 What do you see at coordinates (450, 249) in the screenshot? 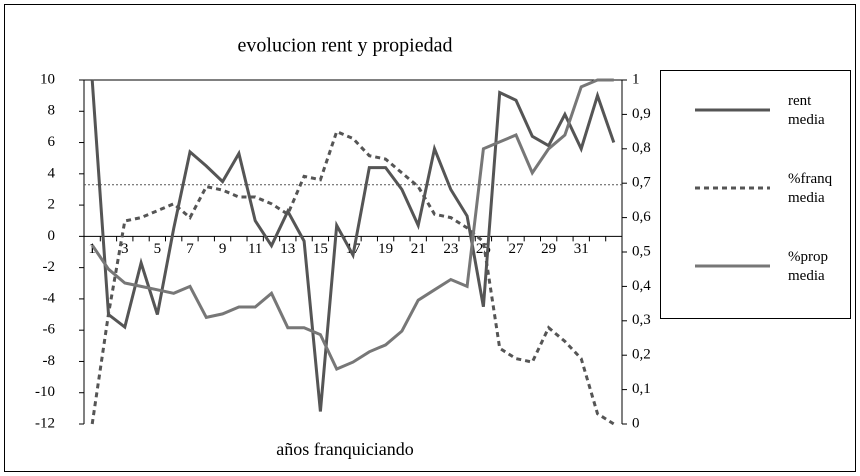
I see `x-tick-label: 23` at bounding box center [450, 249].